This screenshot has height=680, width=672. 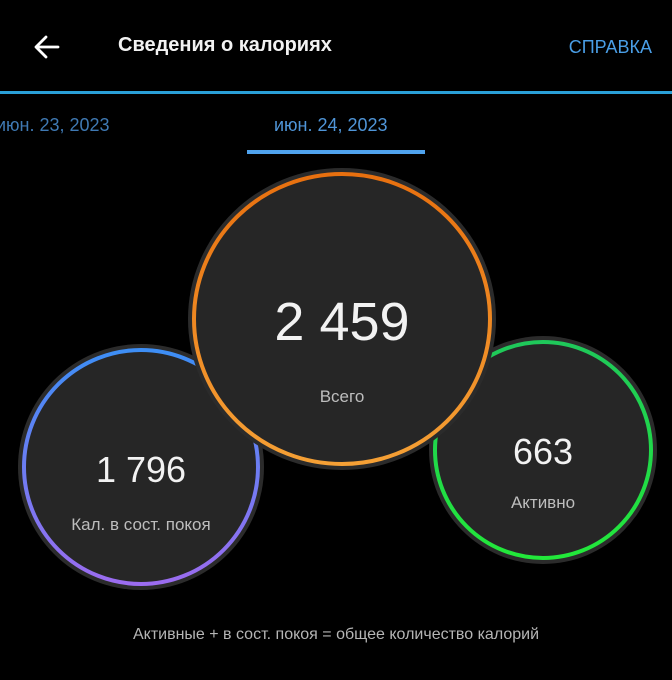 What do you see at coordinates (225, 45) in the screenshot?
I see `page-title: Сведения о калориях` at bounding box center [225, 45].